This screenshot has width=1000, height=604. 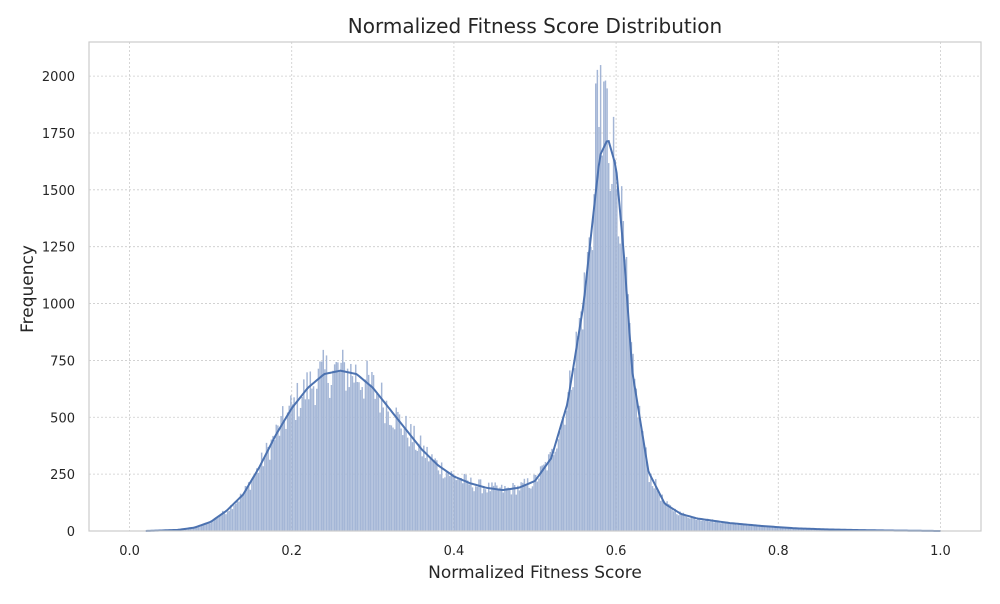 What do you see at coordinates (58, 134) in the screenshot?
I see `y-tick-label: 1750` at bounding box center [58, 134].